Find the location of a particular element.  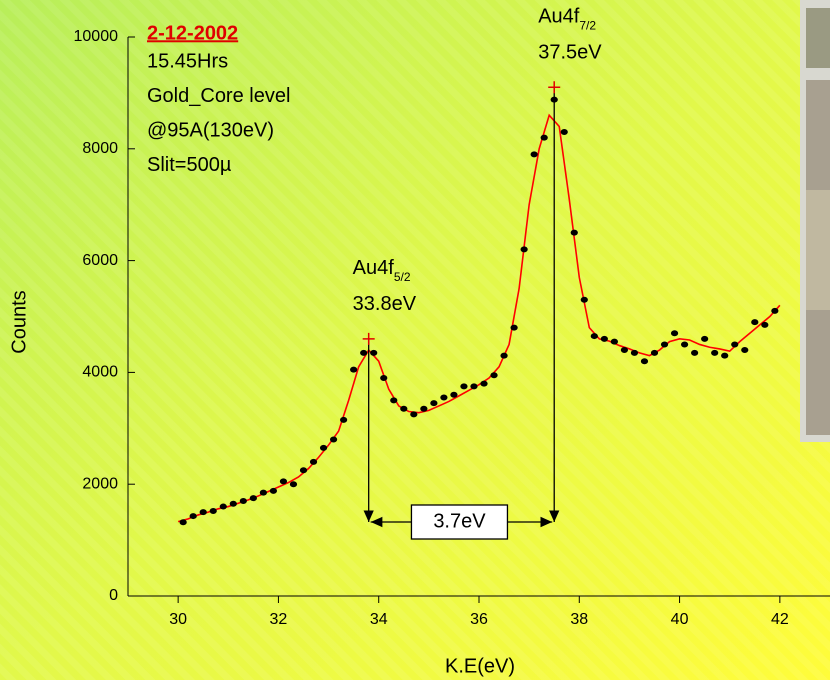

peak-label: Au4f7/2 is located at coordinates (567, 19).